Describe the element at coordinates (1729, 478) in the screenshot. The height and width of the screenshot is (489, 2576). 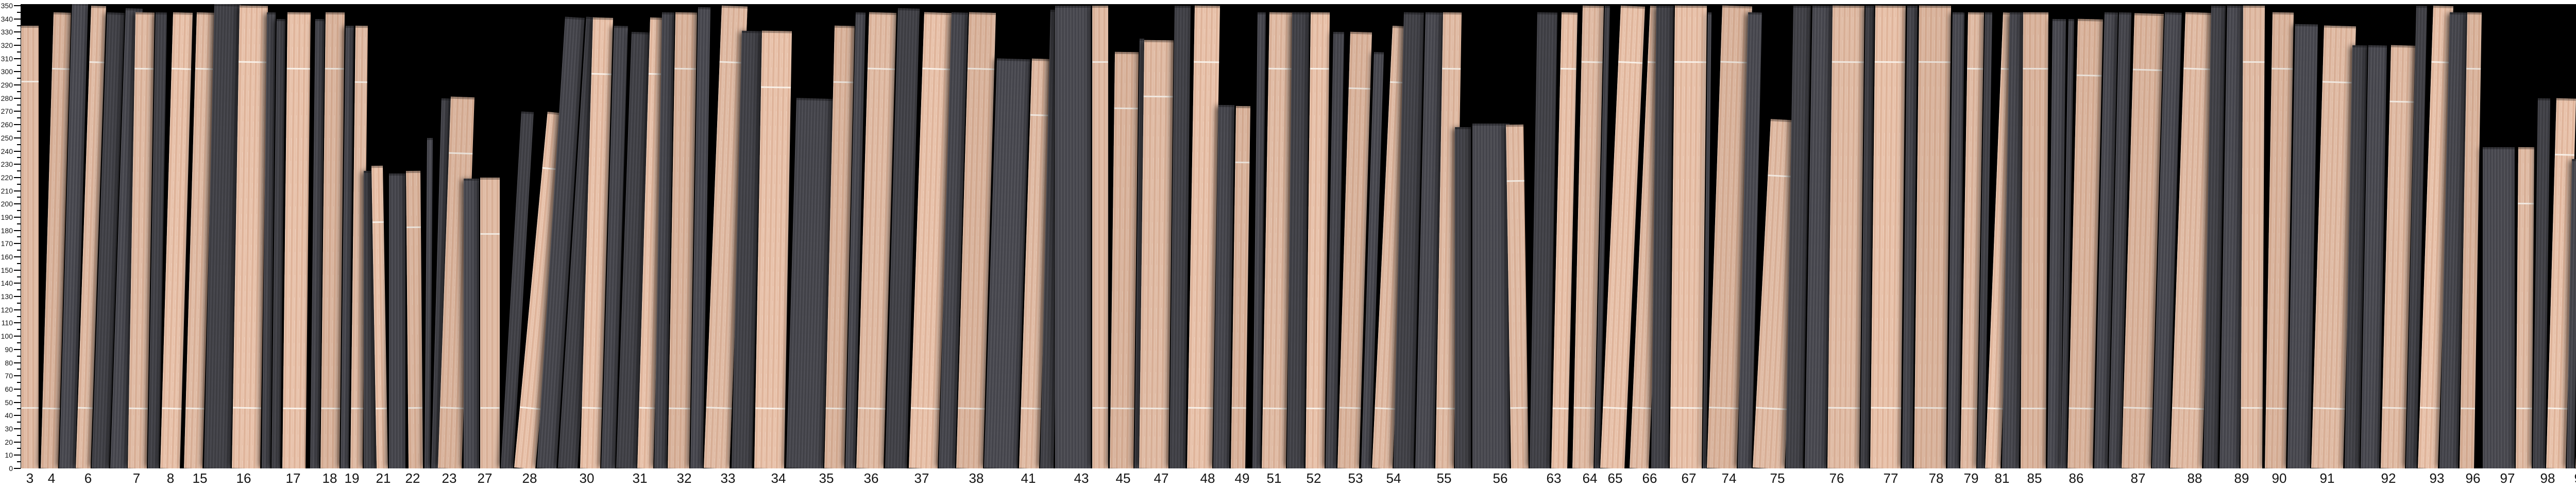
I see `x-axis-label-74: 74` at that location.